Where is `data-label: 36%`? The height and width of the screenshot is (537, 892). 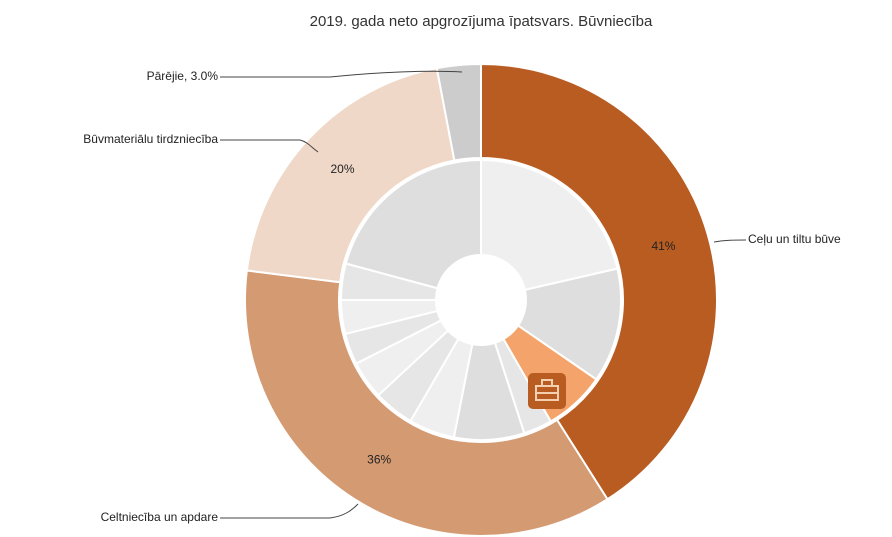 data-label: 36% is located at coordinates (379, 460).